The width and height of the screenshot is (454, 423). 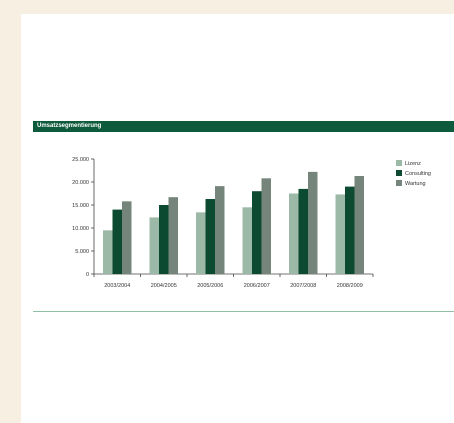 What do you see at coordinates (340, 234) in the screenshot?
I see `bar-lizenz-2008-2009` at bounding box center [340, 234].